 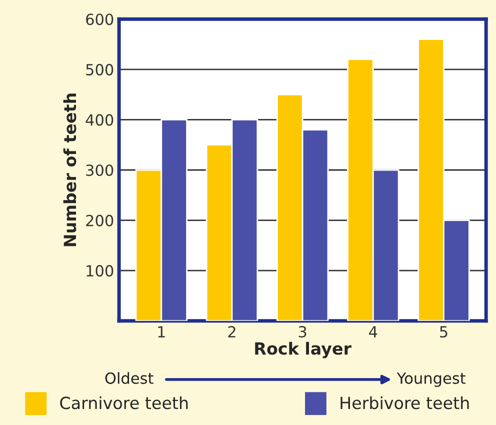 What do you see at coordinates (161, 332) in the screenshot?
I see `x-tick-label: 1` at bounding box center [161, 332].